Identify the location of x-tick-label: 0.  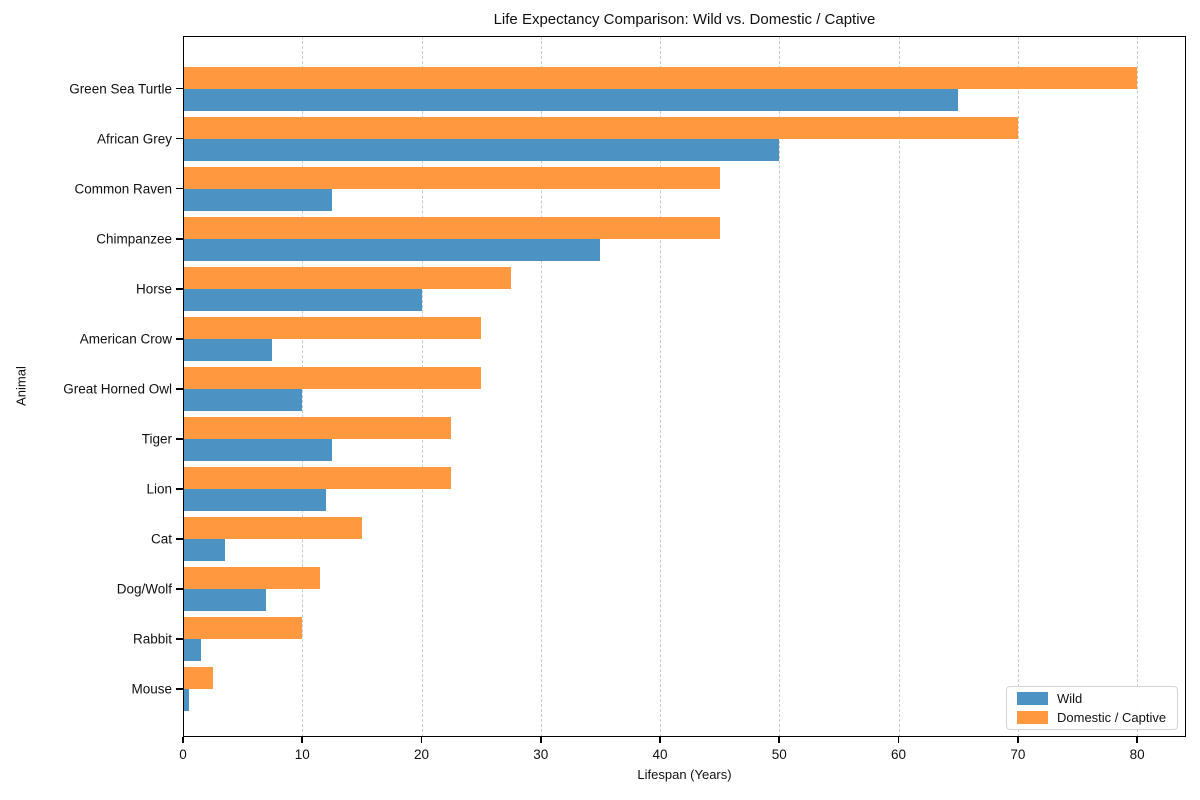
(183, 754).